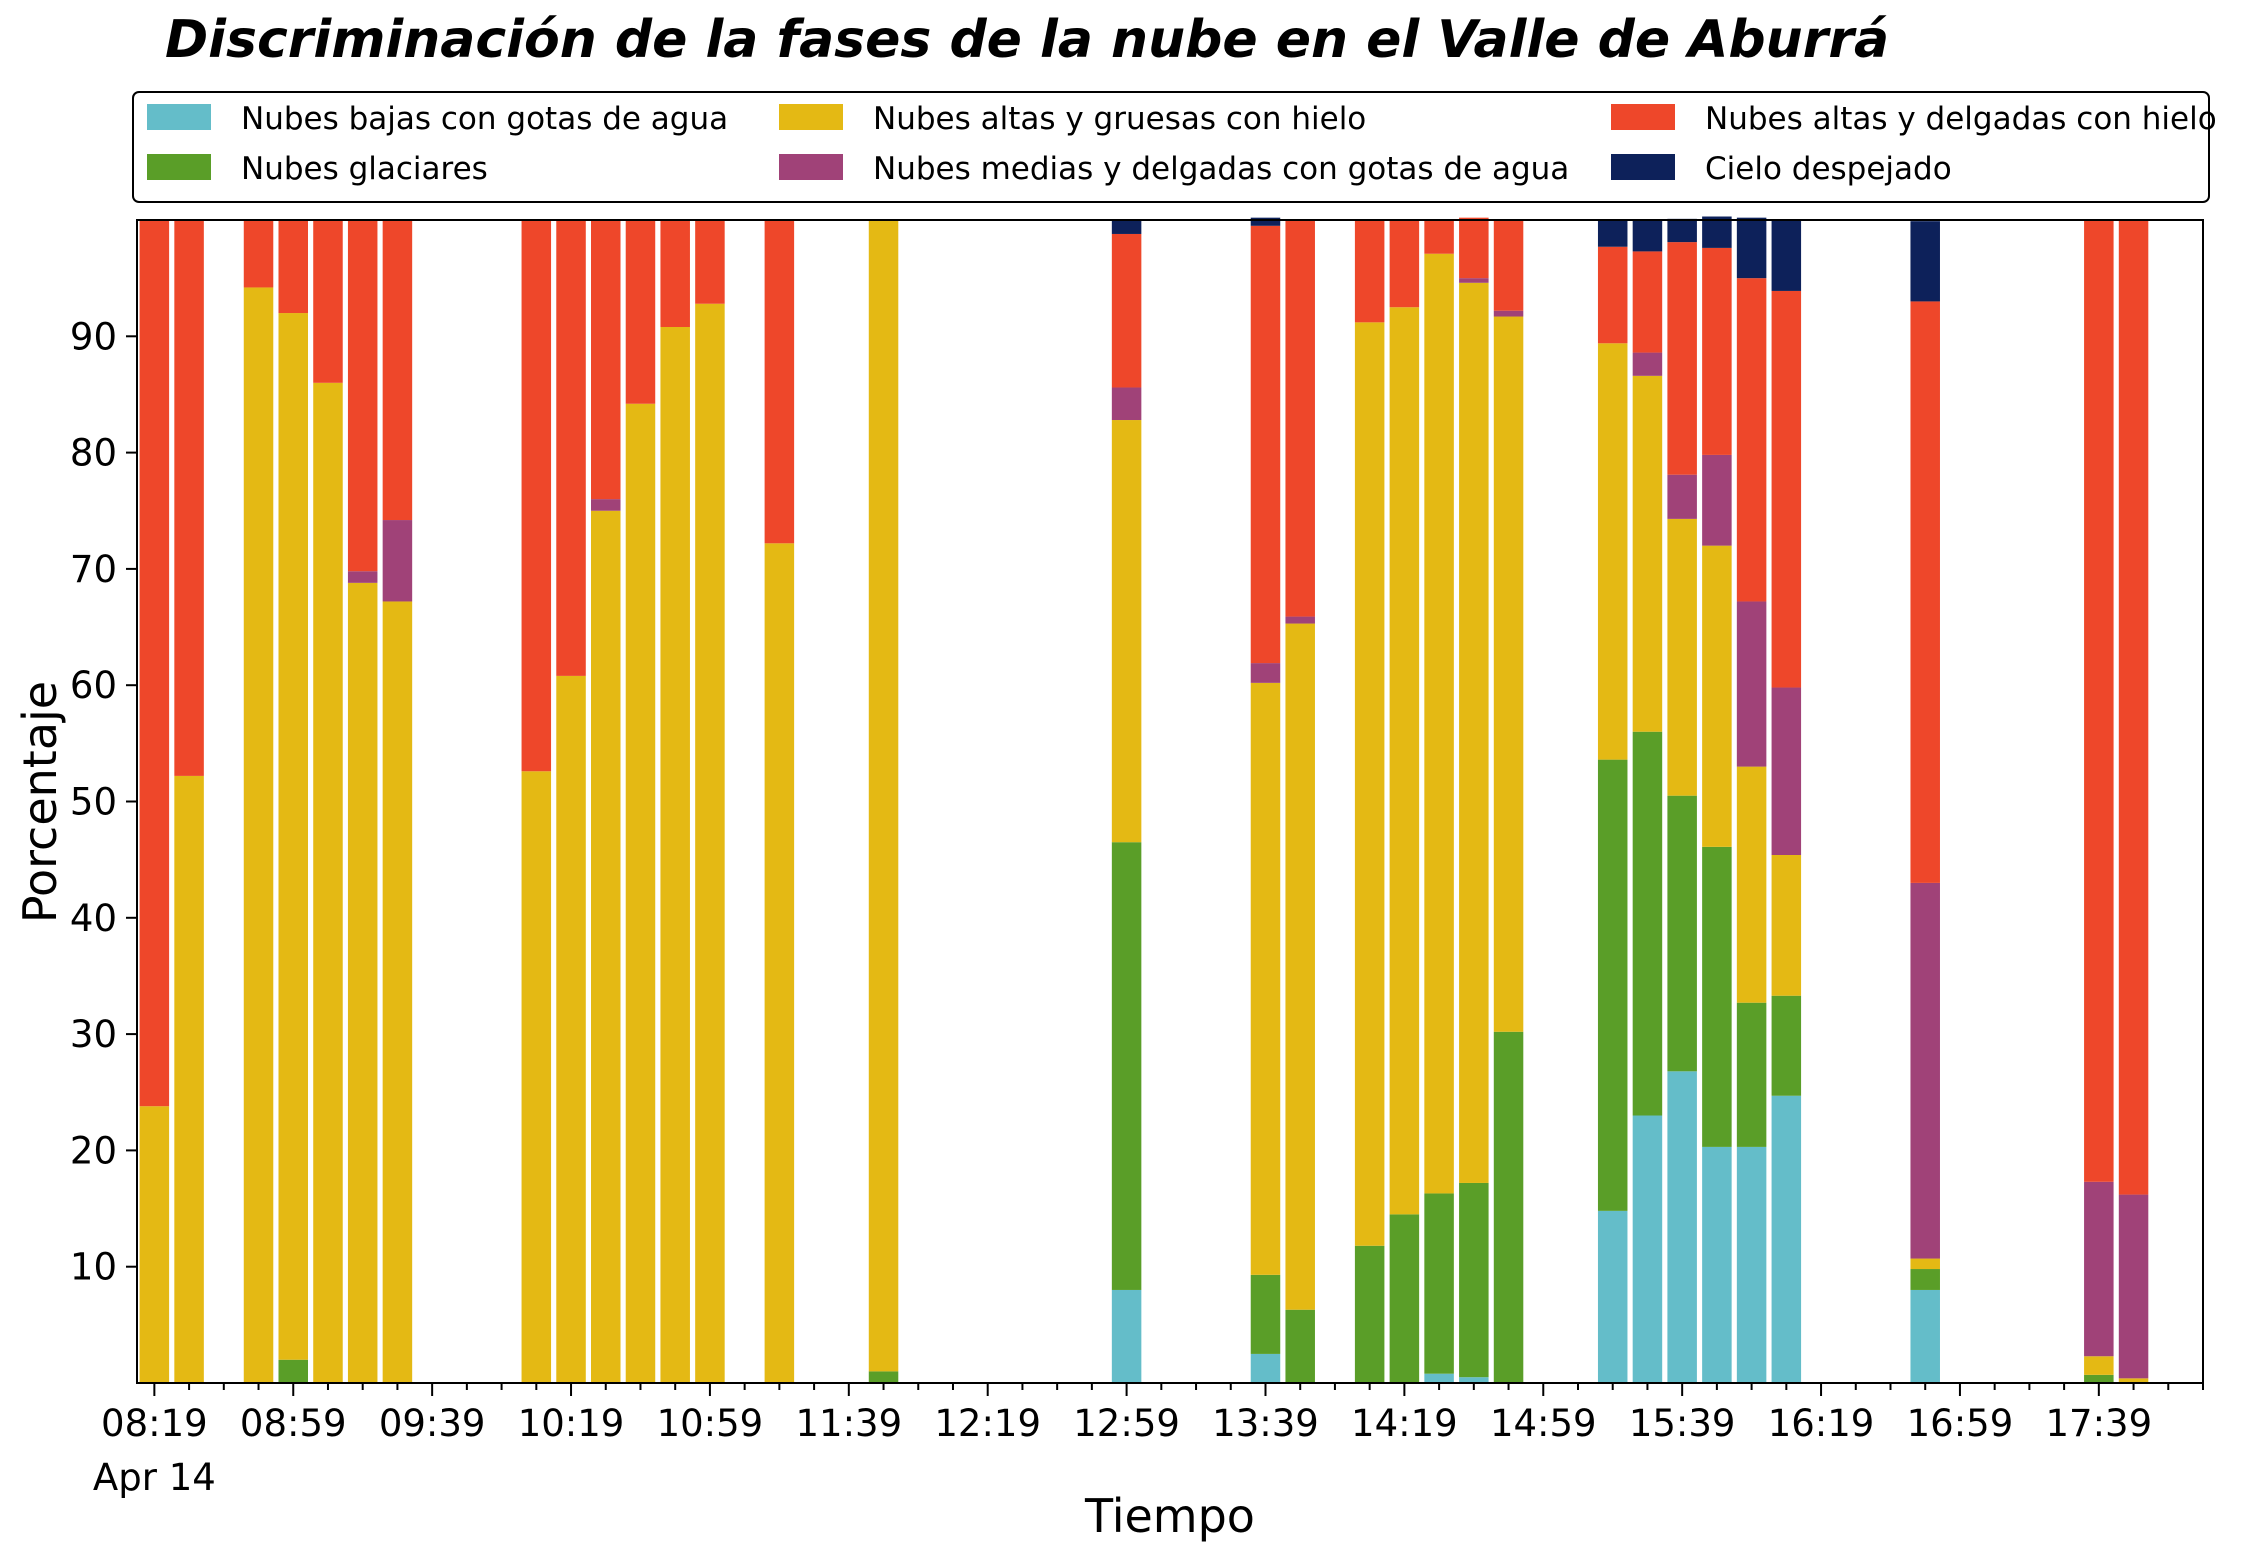 This screenshot has width=2244, height=1559. What do you see at coordinates (328, 882) in the screenshot?
I see `bar-segment-0909-s2` at bounding box center [328, 882].